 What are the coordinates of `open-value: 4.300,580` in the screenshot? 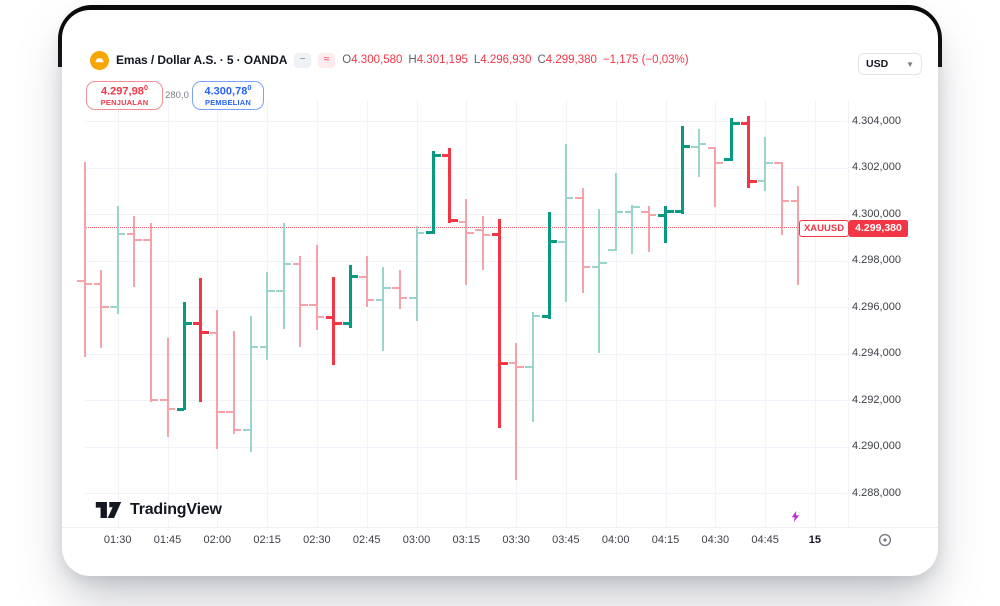 It's located at (377, 60).